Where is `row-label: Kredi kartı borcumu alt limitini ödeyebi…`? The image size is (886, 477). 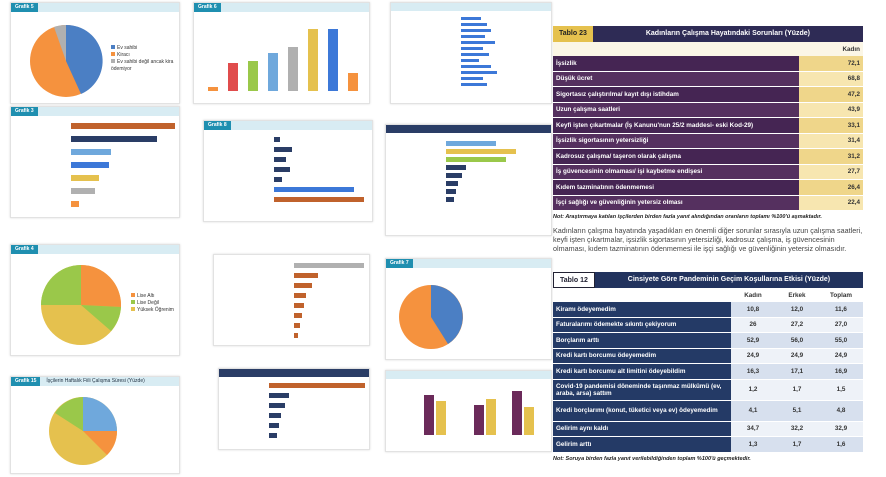 row-label: Kredi kartı borcumu alt limitini ödeyebi… is located at coordinates (642, 371).